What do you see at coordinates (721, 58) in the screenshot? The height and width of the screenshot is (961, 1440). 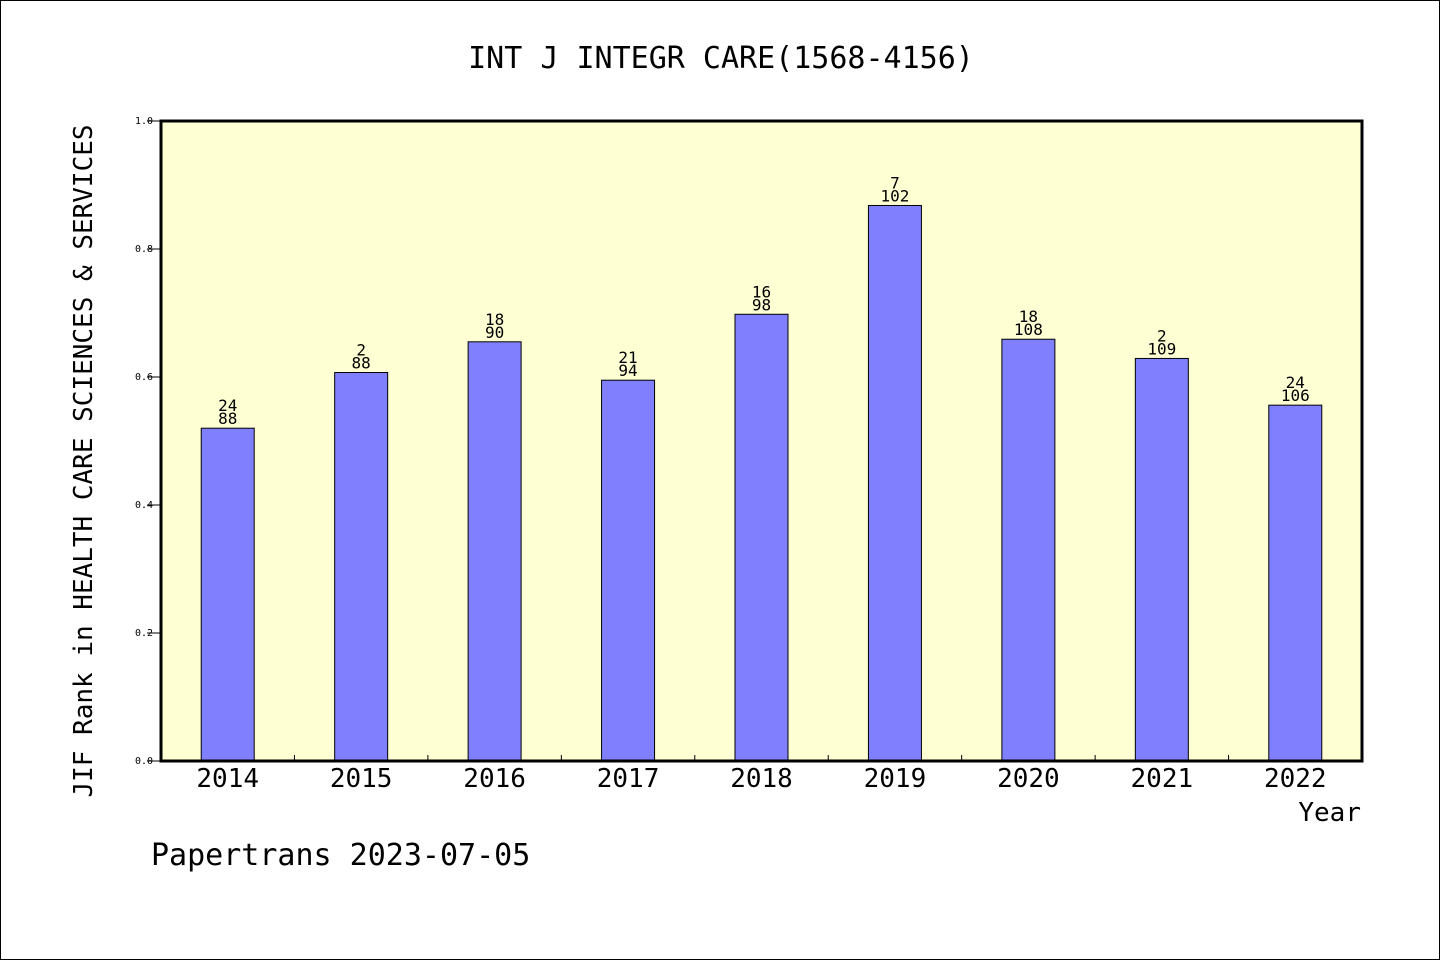 I see `chart-title: INT J INTEGR CARE(1568-4156)` at bounding box center [721, 58].